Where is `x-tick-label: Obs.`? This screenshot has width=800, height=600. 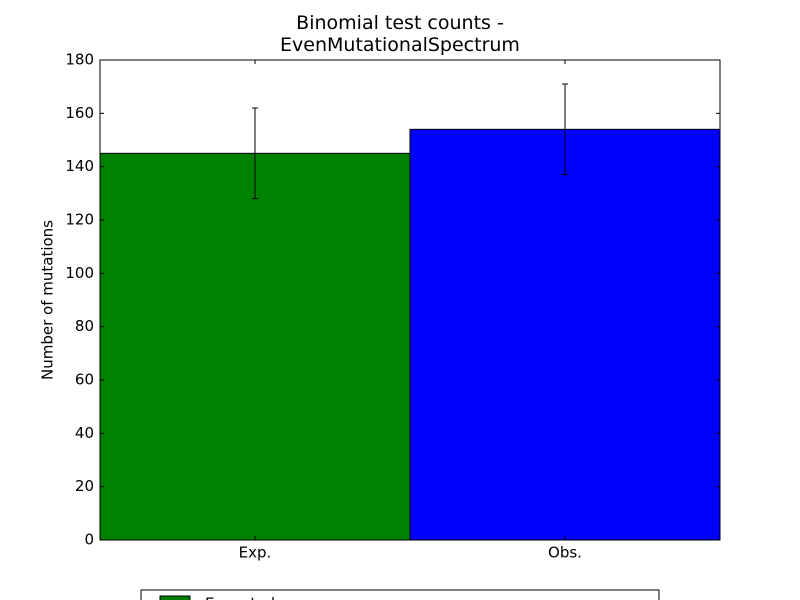 x-tick-label: Obs. is located at coordinates (565, 553).